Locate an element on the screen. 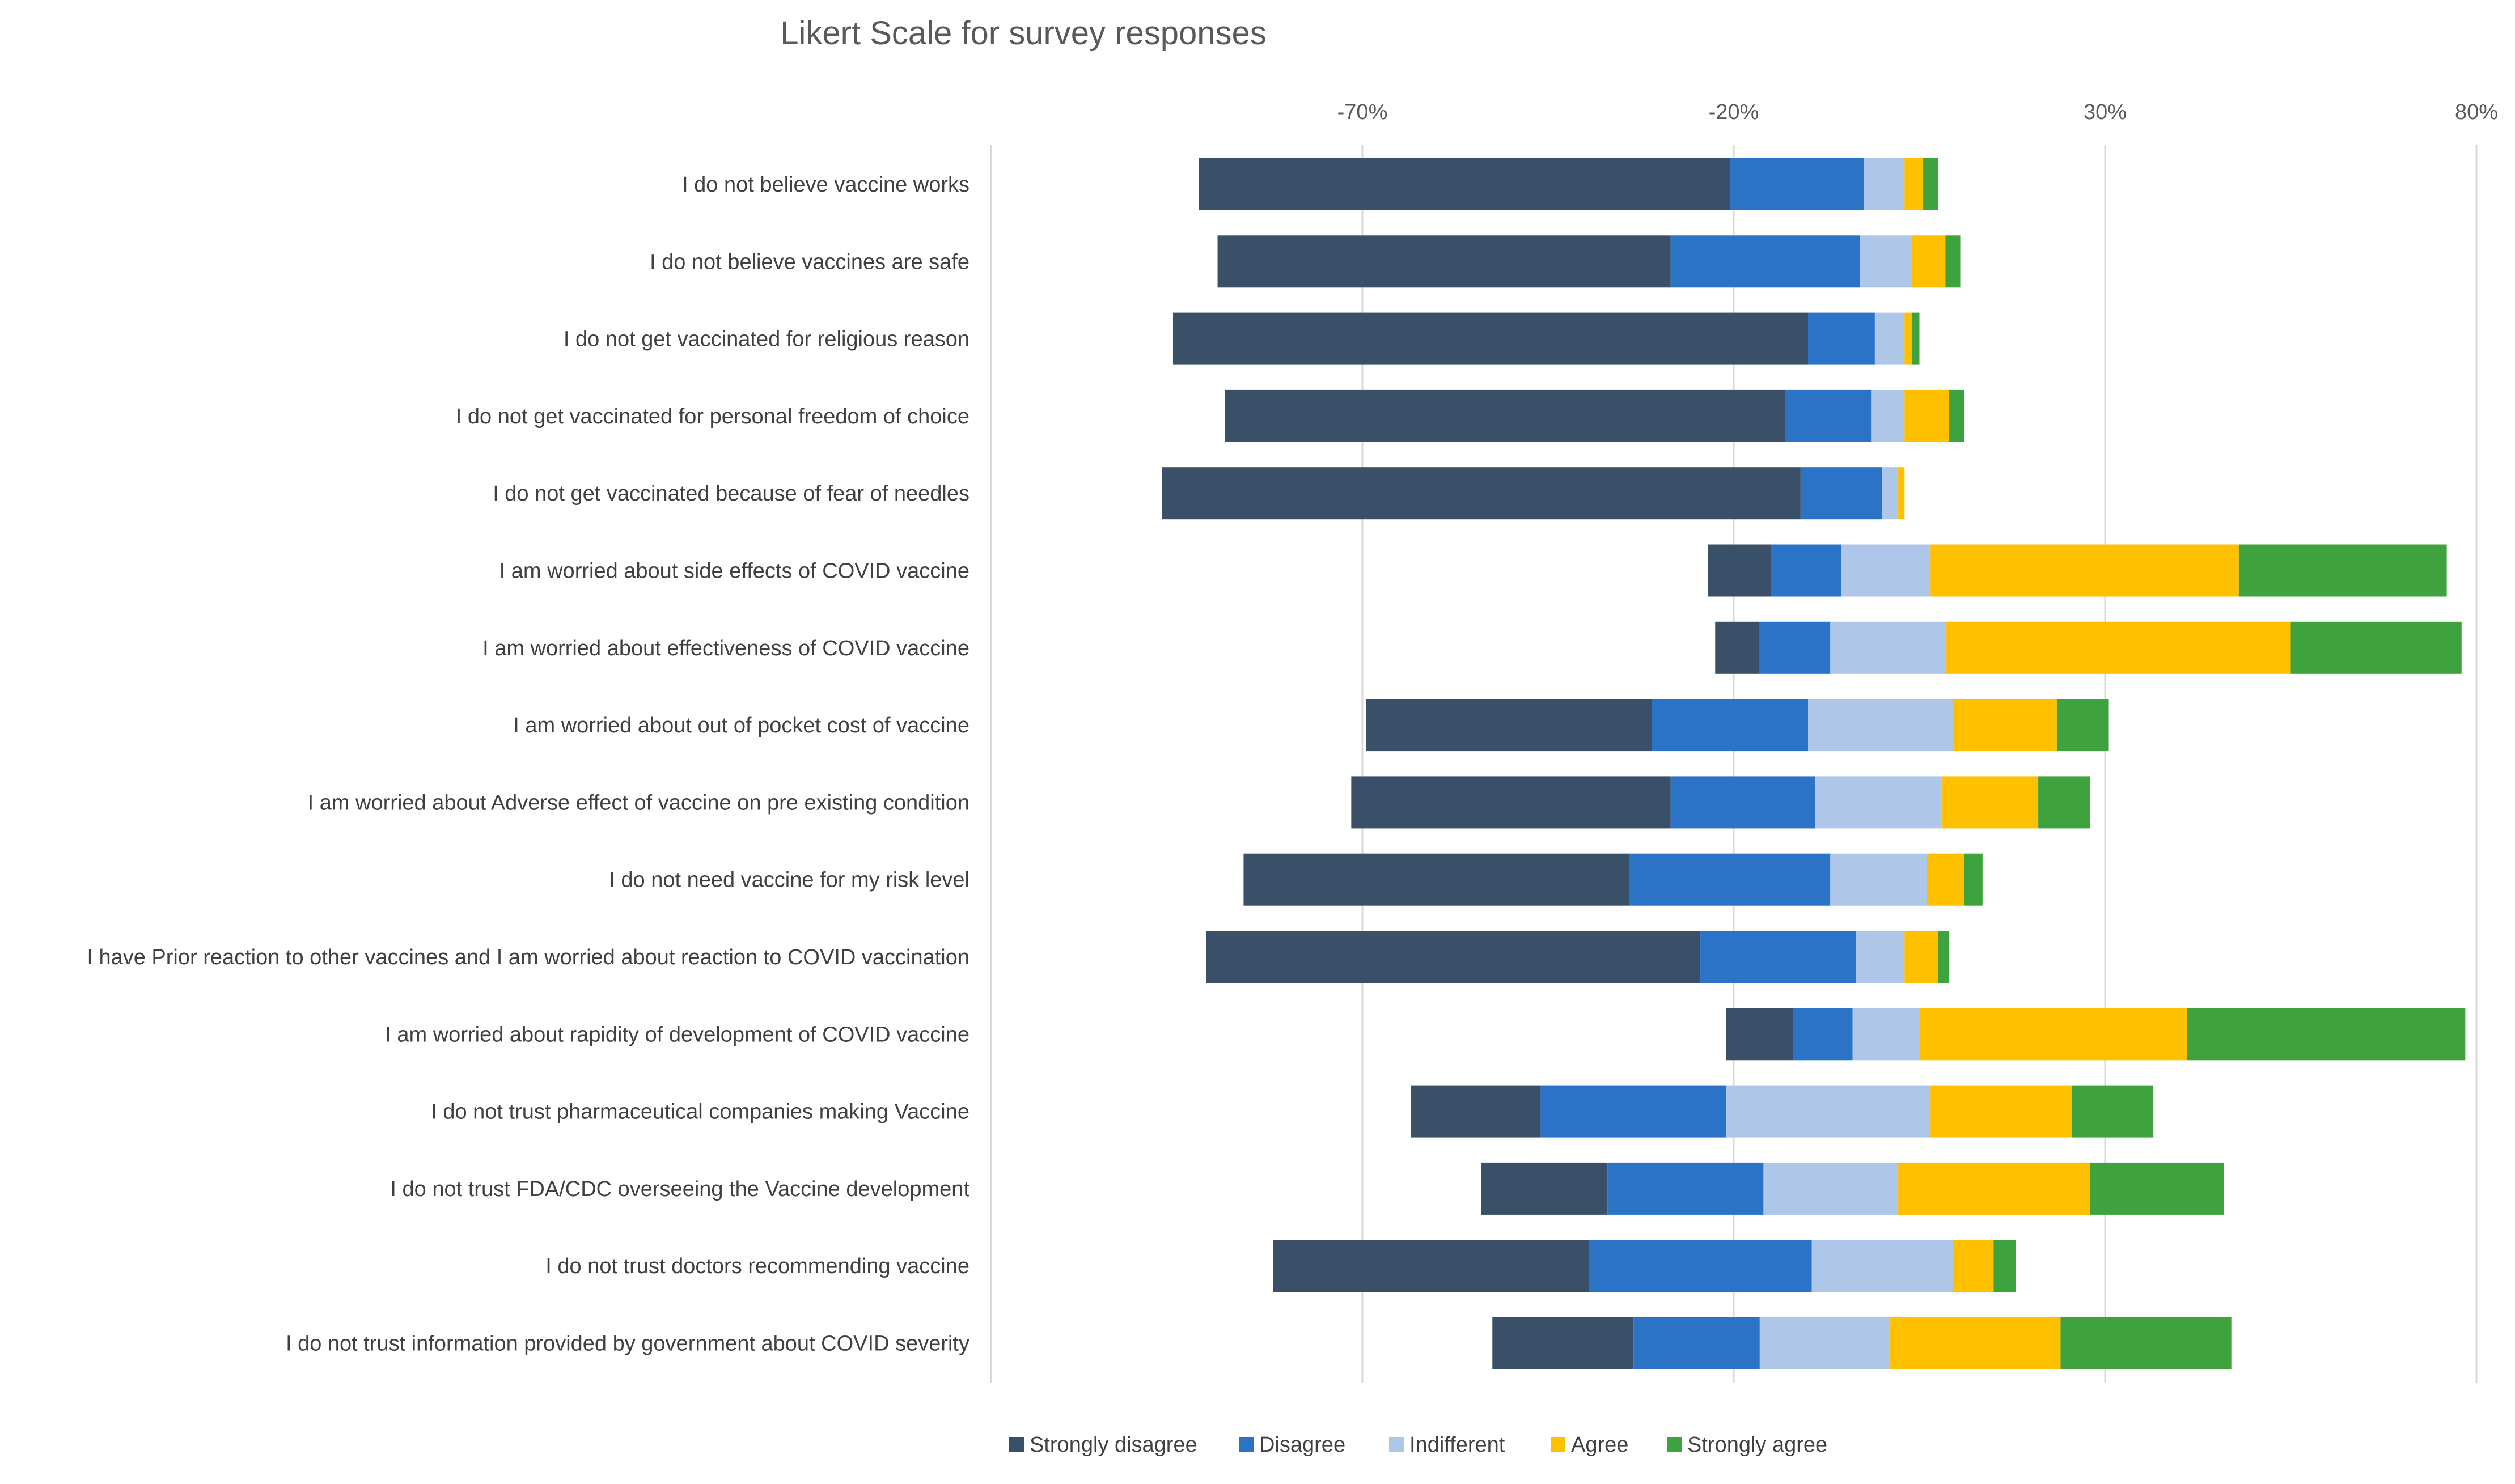 The width and height of the screenshot is (2515, 1484). x-tick-label: -70% is located at coordinates (1362, 112).